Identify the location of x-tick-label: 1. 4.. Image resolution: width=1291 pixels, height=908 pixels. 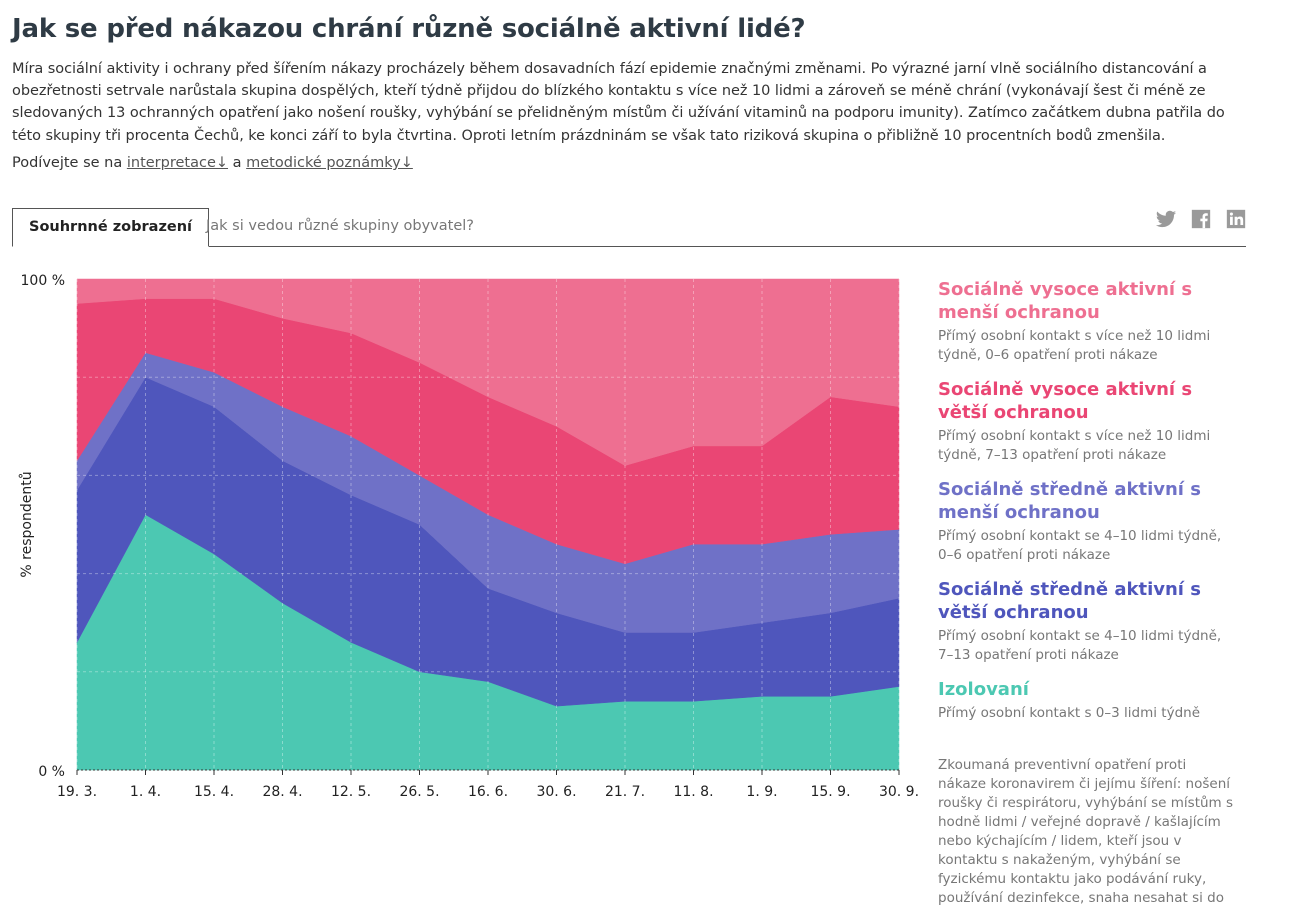
(145, 792).